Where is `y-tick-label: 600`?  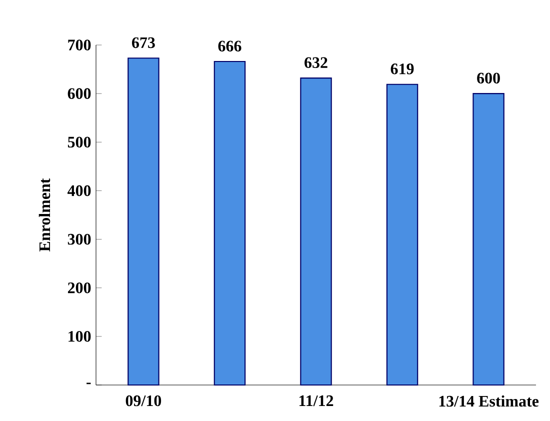 y-tick-label: 600 is located at coordinates (79, 93).